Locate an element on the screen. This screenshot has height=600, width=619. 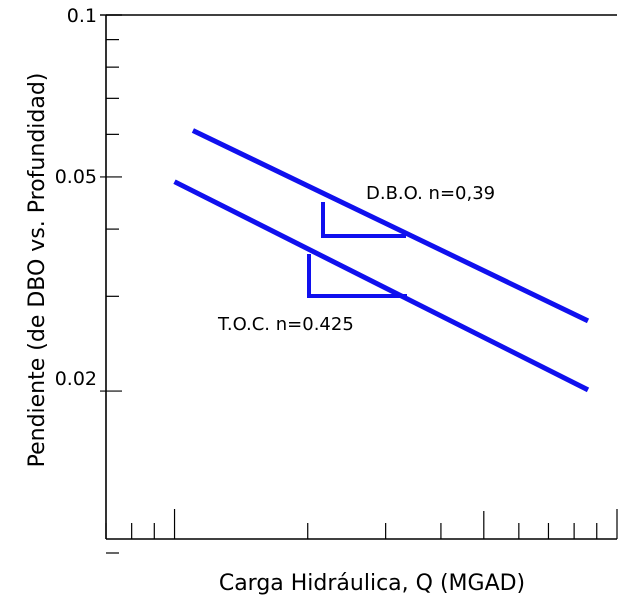
slope-triangle-toc is located at coordinates (357, 276).